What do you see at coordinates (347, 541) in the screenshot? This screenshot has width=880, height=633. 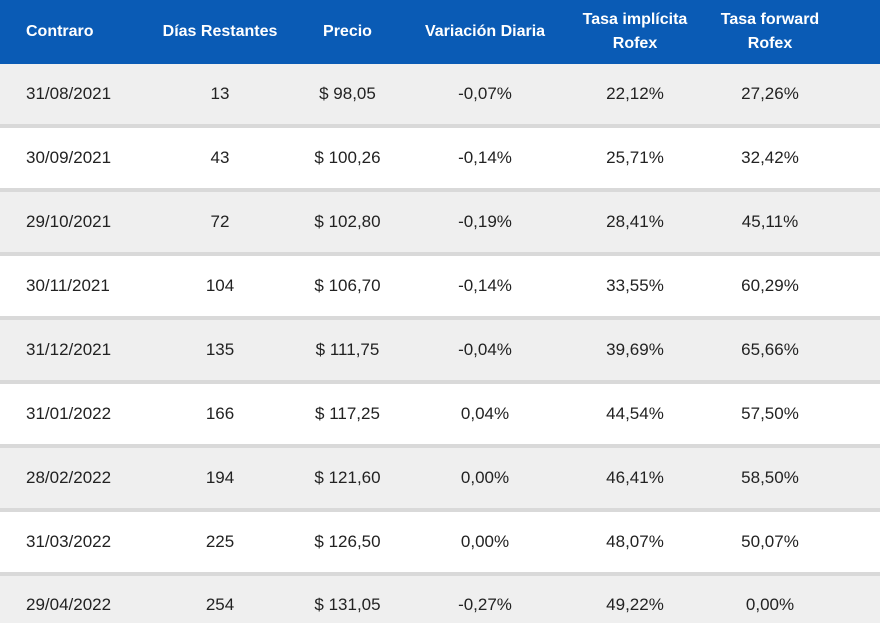 I see `cell-precio: $ 126,50` at bounding box center [347, 541].